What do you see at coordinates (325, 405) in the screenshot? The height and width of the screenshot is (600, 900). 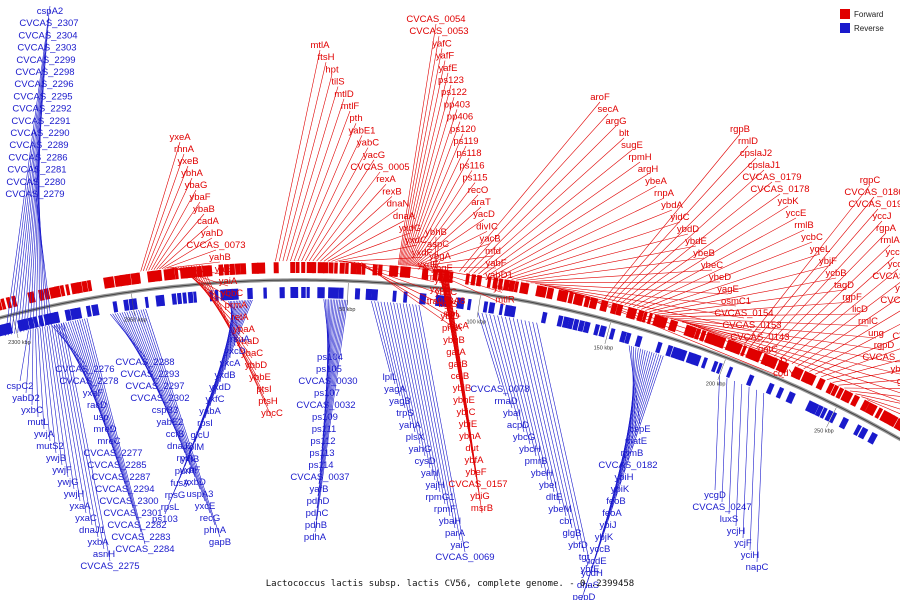 I see `gene-label-cvcas_0032: CVCAS_0032` at bounding box center [325, 405].